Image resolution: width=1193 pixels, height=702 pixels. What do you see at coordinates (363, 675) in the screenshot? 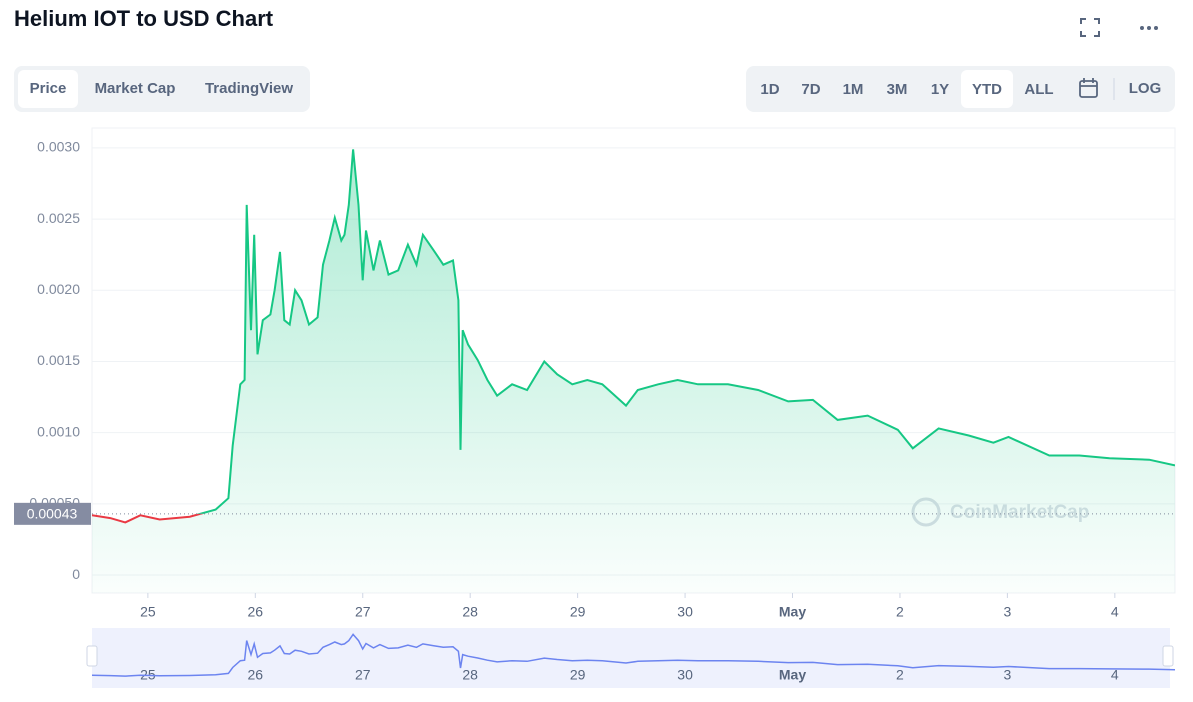
I see `navigator-label: 27` at bounding box center [363, 675].